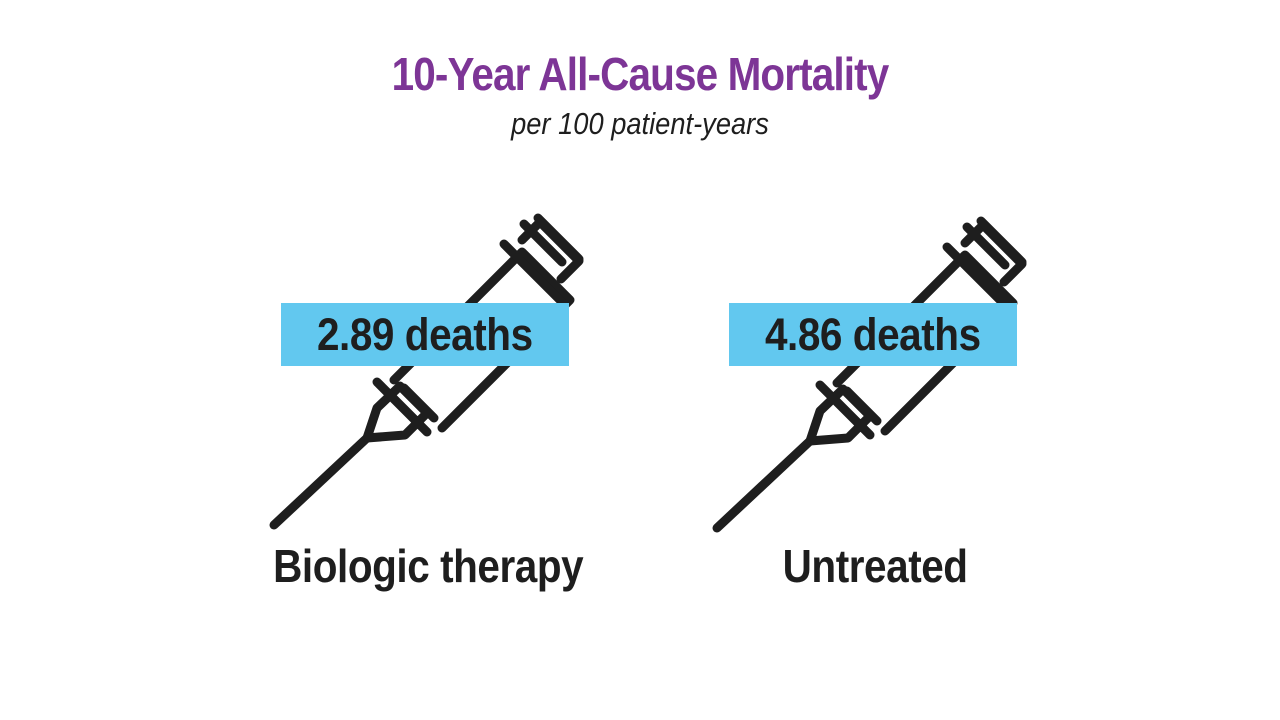  I want to click on value-box: 4.86 deaths, so click(873, 334).